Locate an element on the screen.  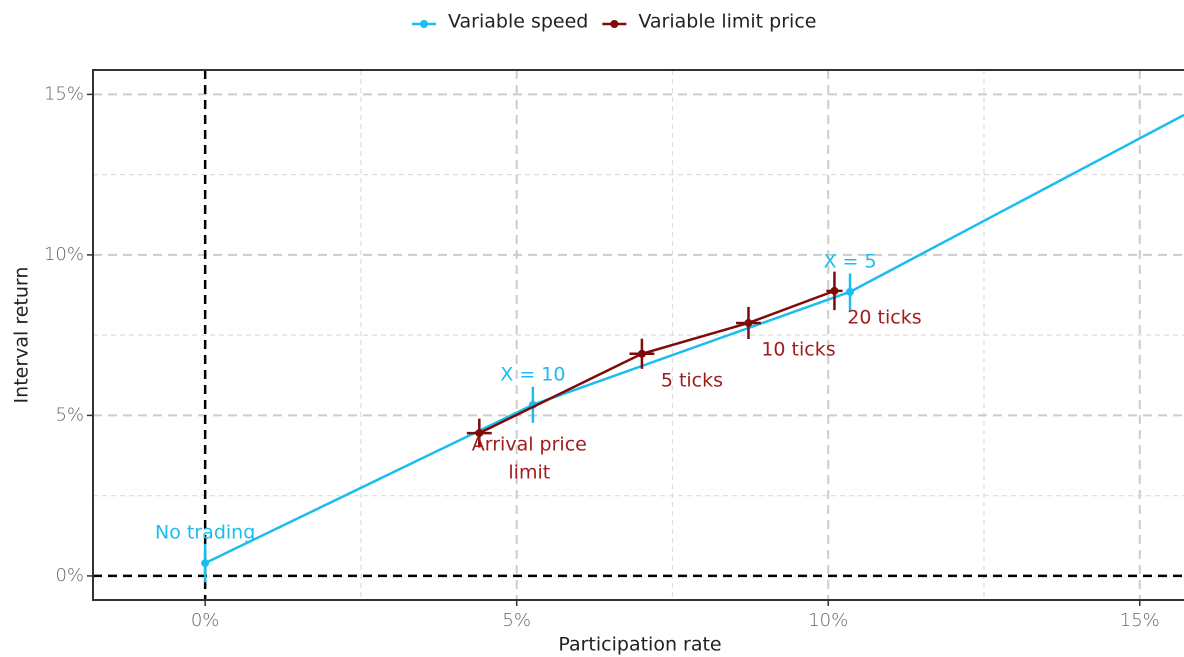
y-tick-label: 5% is located at coordinates (69, 414).